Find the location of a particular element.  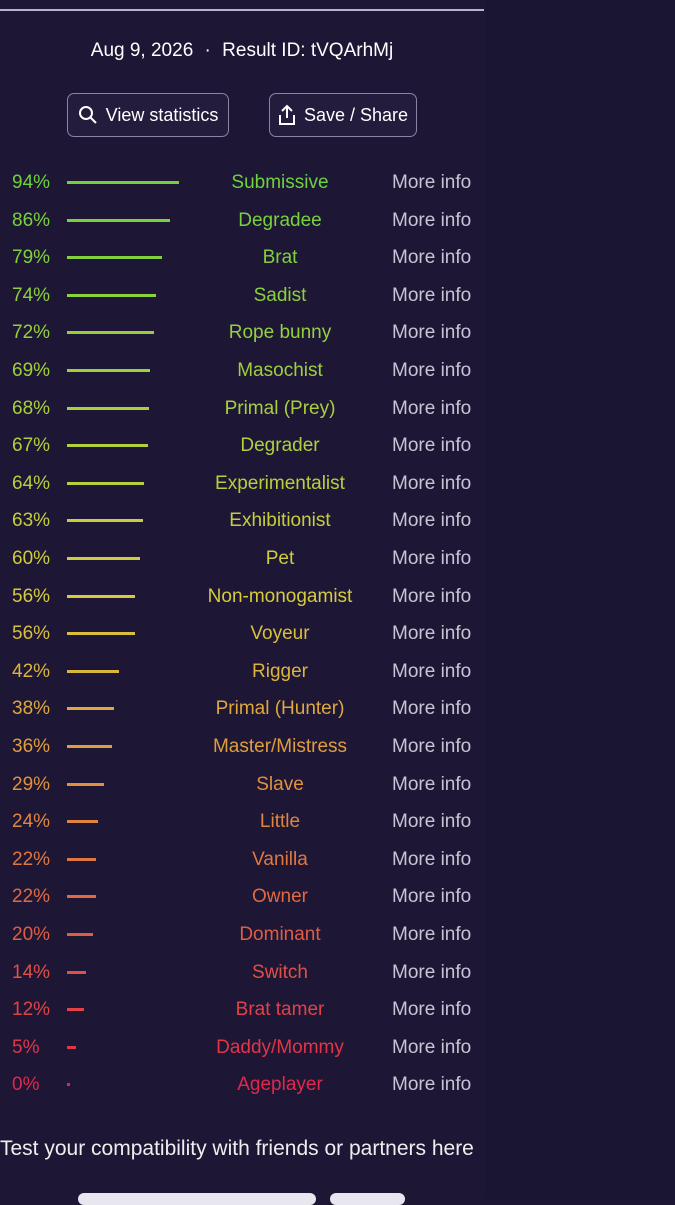

result-row: 22% Owner More info is located at coordinates (242, 896).